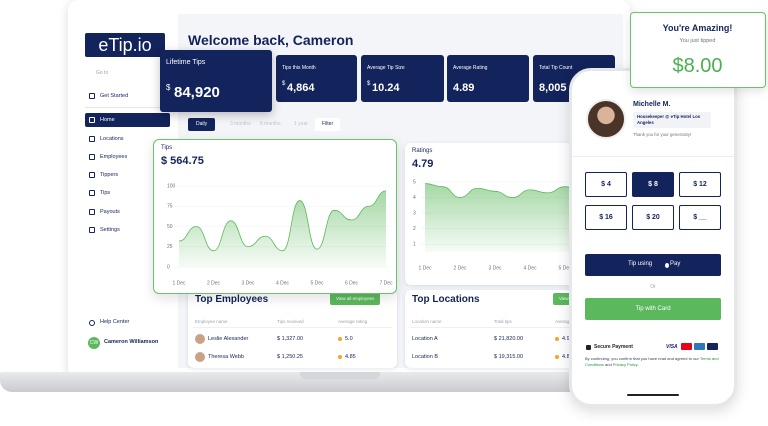 The image size is (768, 426). Describe the element at coordinates (112, 139) in the screenshot. I see `nav-item: Locations` at that location.